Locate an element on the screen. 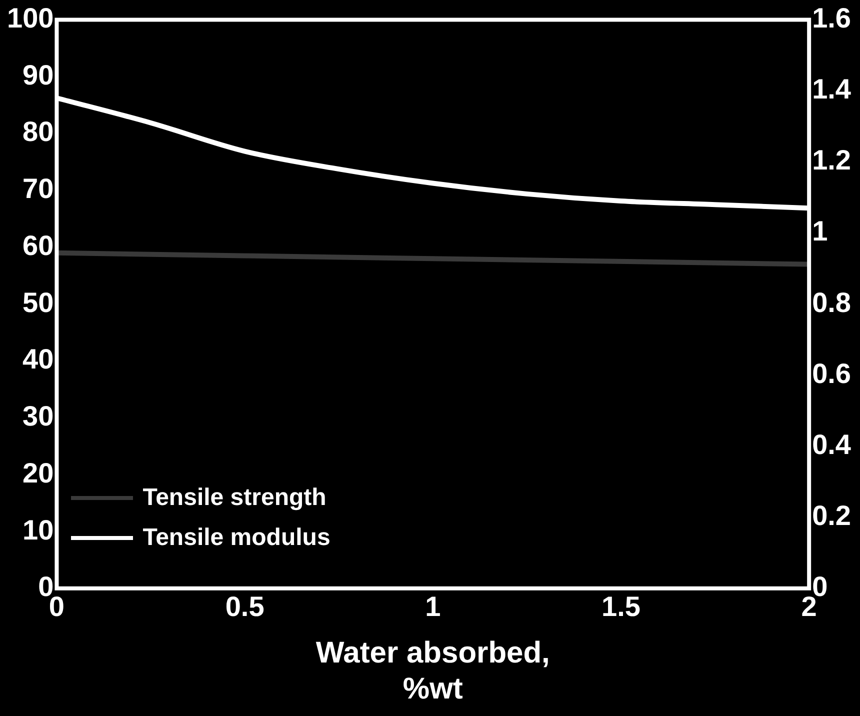 This screenshot has width=860, height=716. legend-label: Tensile strength is located at coordinates (234, 498).